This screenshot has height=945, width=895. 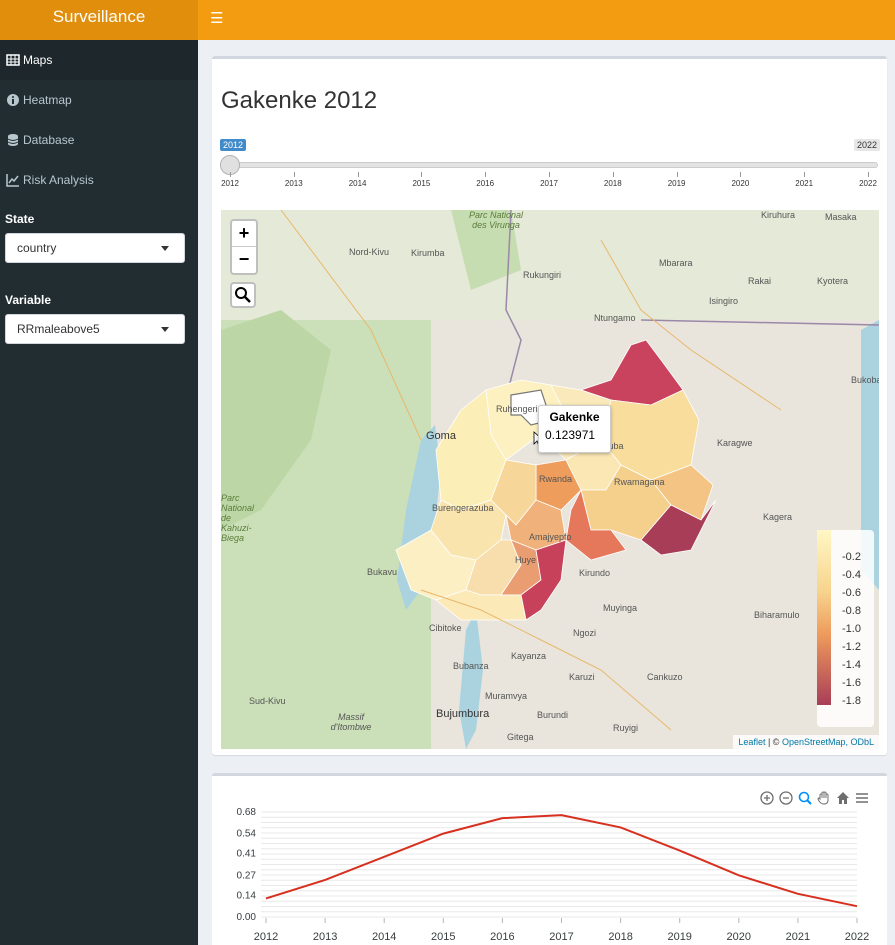 What do you see at coordinates (554, 165) in the screenshot?
I see `slider-track` at bounding box center [554, 165].